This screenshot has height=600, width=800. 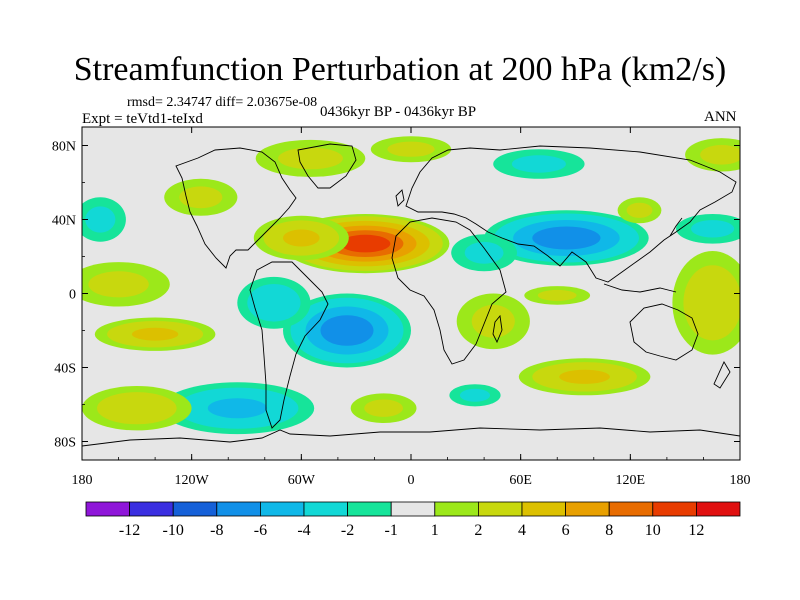 I want to click on colorbar-label: 4, so click(x=522, y=530).